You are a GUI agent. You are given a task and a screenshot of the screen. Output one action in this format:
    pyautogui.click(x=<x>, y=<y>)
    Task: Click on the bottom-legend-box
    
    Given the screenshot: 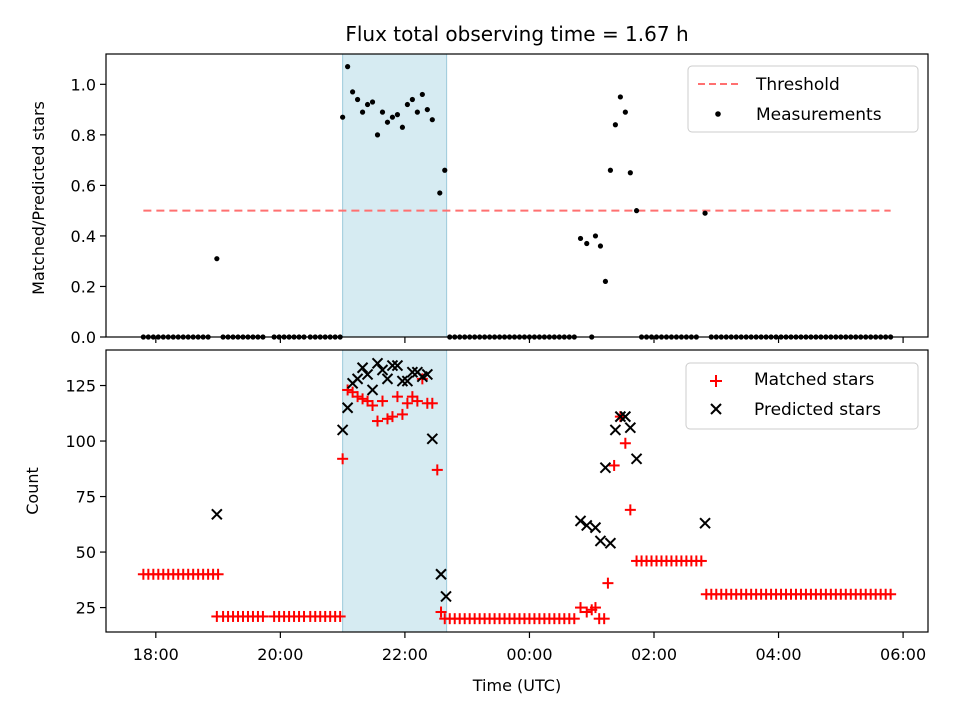 What is the action you would take?
    pyautogui.click(x=802, y=396)
    